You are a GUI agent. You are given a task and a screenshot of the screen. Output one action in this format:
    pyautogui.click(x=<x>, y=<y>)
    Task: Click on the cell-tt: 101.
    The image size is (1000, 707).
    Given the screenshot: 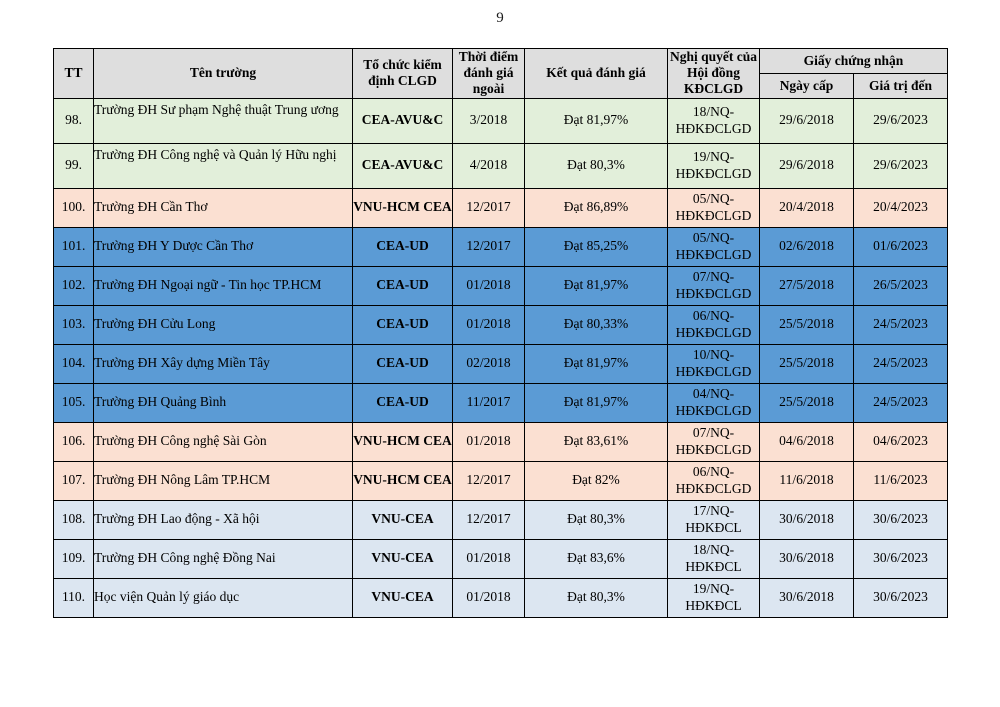 What is the action you would take?
    pyautogui.click(x=73, y=246)
    